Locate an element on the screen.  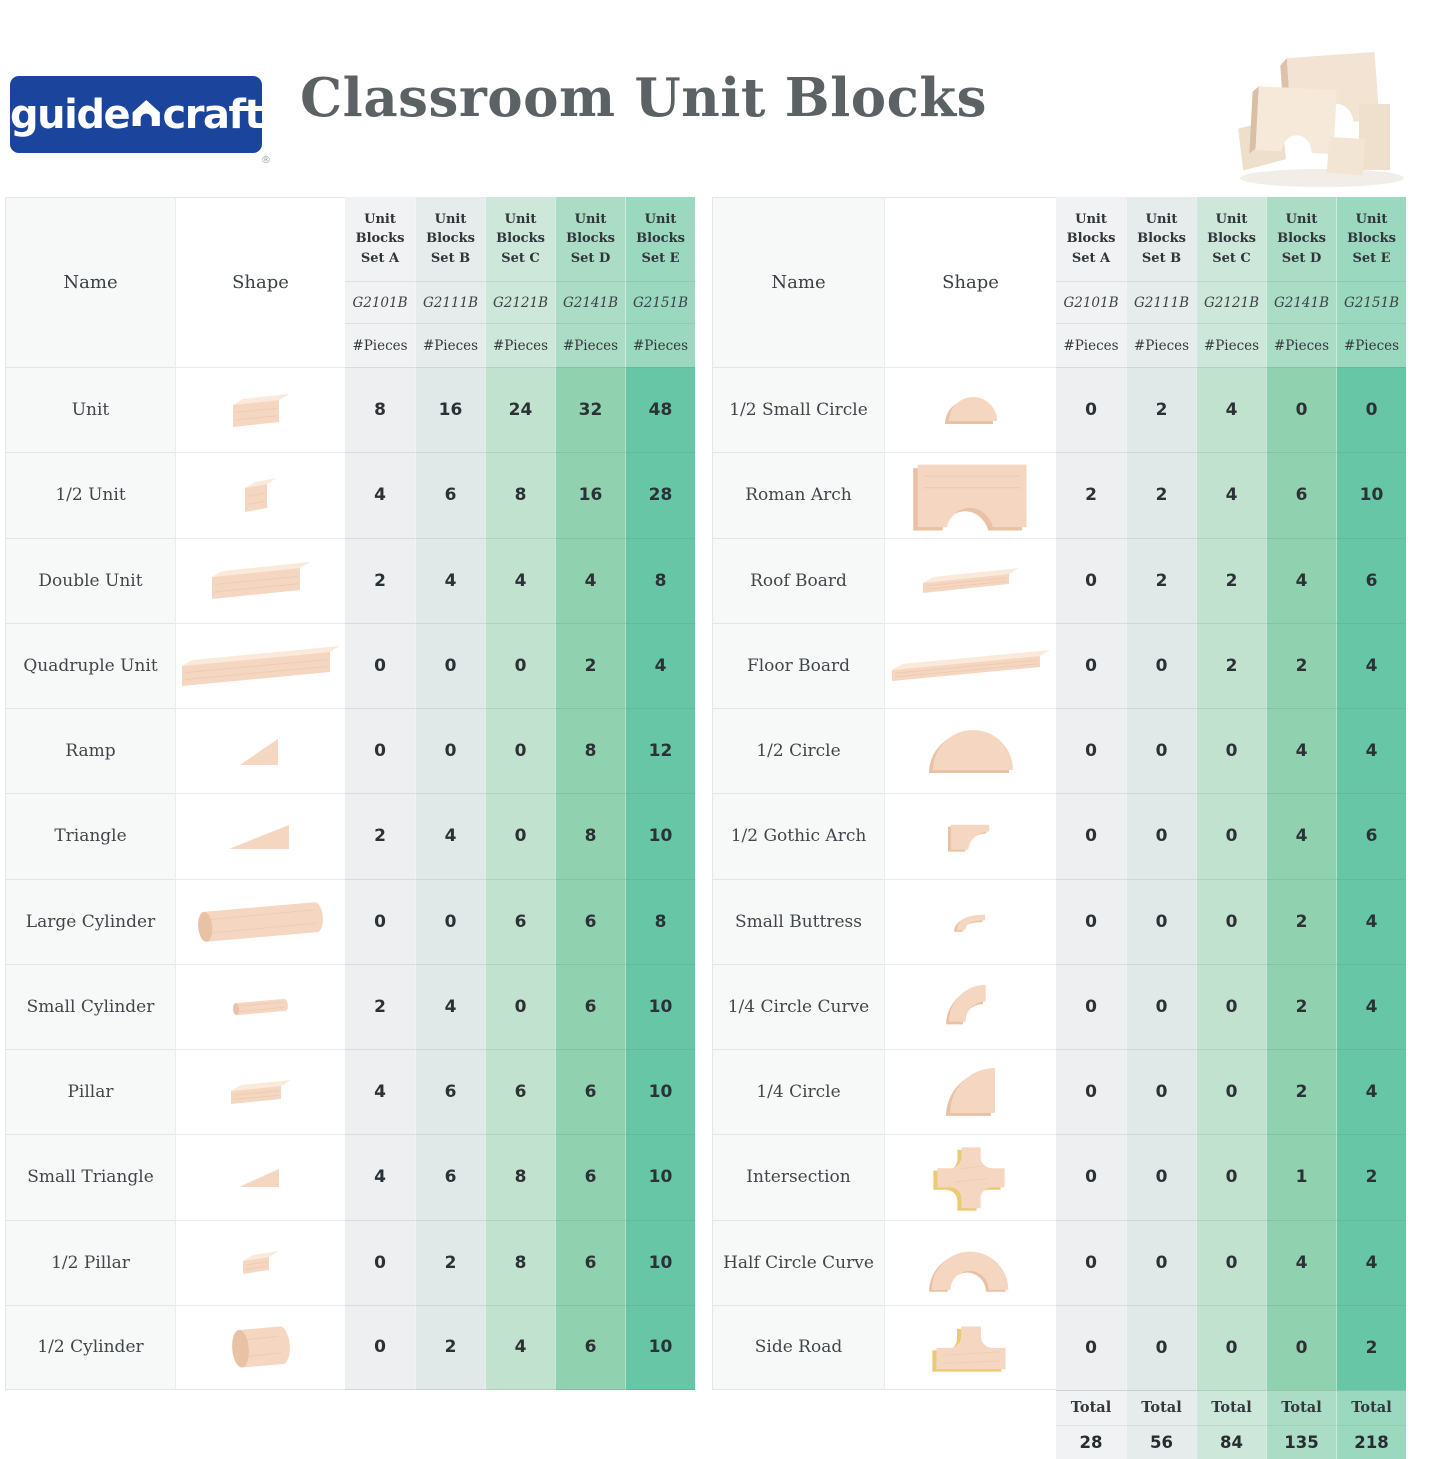
name-column-header: Name is located at coordinates (798, 282).